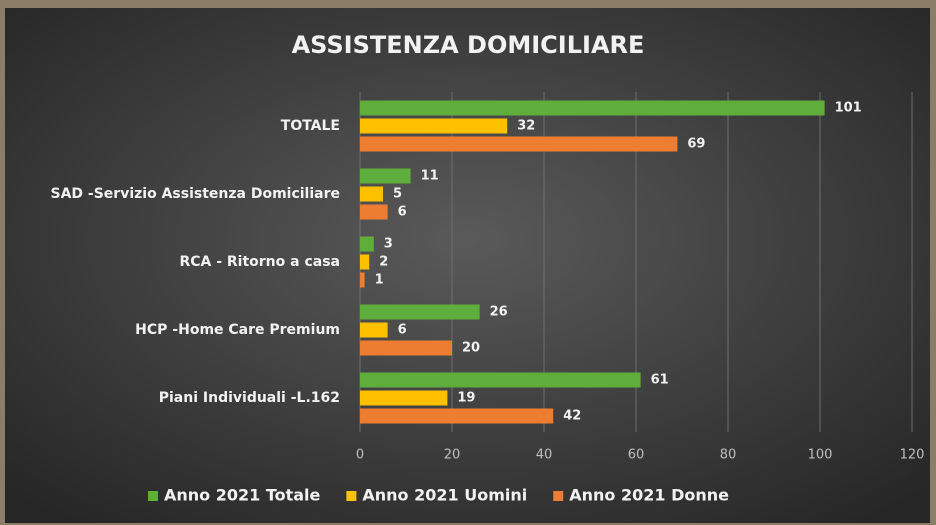  What do you see at coordinates (636, 455) in the screenshot?
I see `x-tick-label: 60` at bounding box center [636, 455].